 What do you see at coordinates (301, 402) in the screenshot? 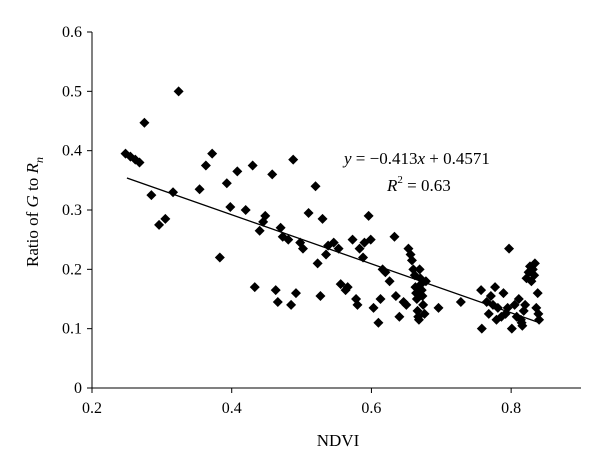
I see `x-ticks: 0.2 0.4 0.6 0.8` at bounding box center [301, 402].